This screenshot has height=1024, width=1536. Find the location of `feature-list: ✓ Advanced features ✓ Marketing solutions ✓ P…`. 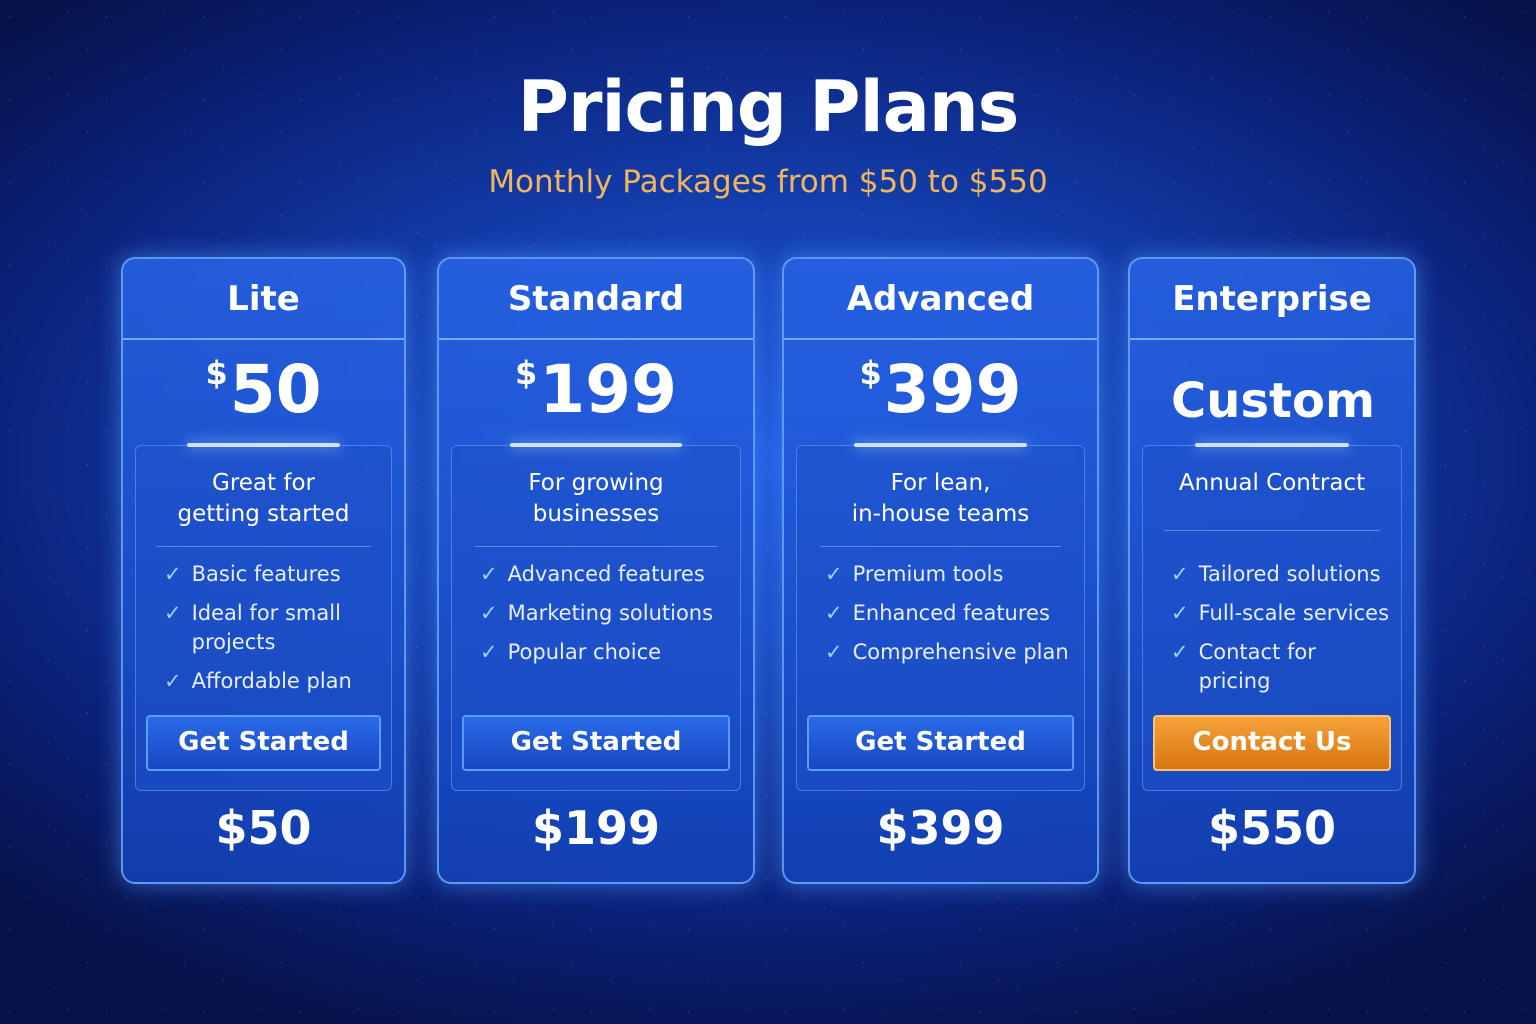

feature-list: ✓ Advanced features ✓ Marketing solutions ✓ P… is located at coordinates (606, 618).